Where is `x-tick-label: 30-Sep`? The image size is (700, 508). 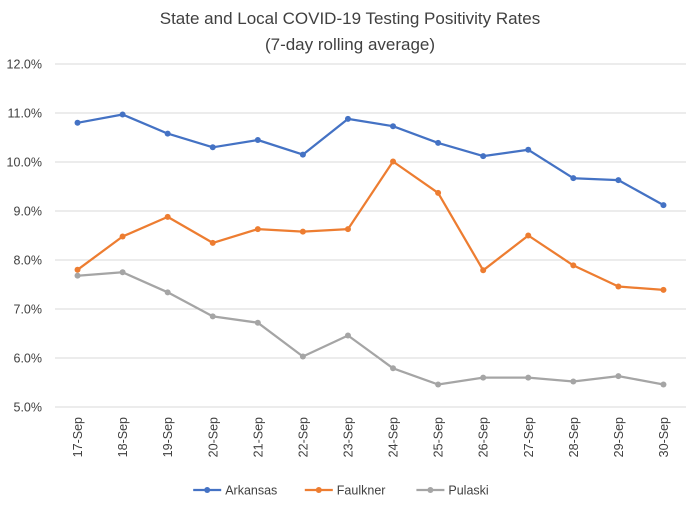 x-tick-label: 30-Sep is located at coordinates (664, 437).